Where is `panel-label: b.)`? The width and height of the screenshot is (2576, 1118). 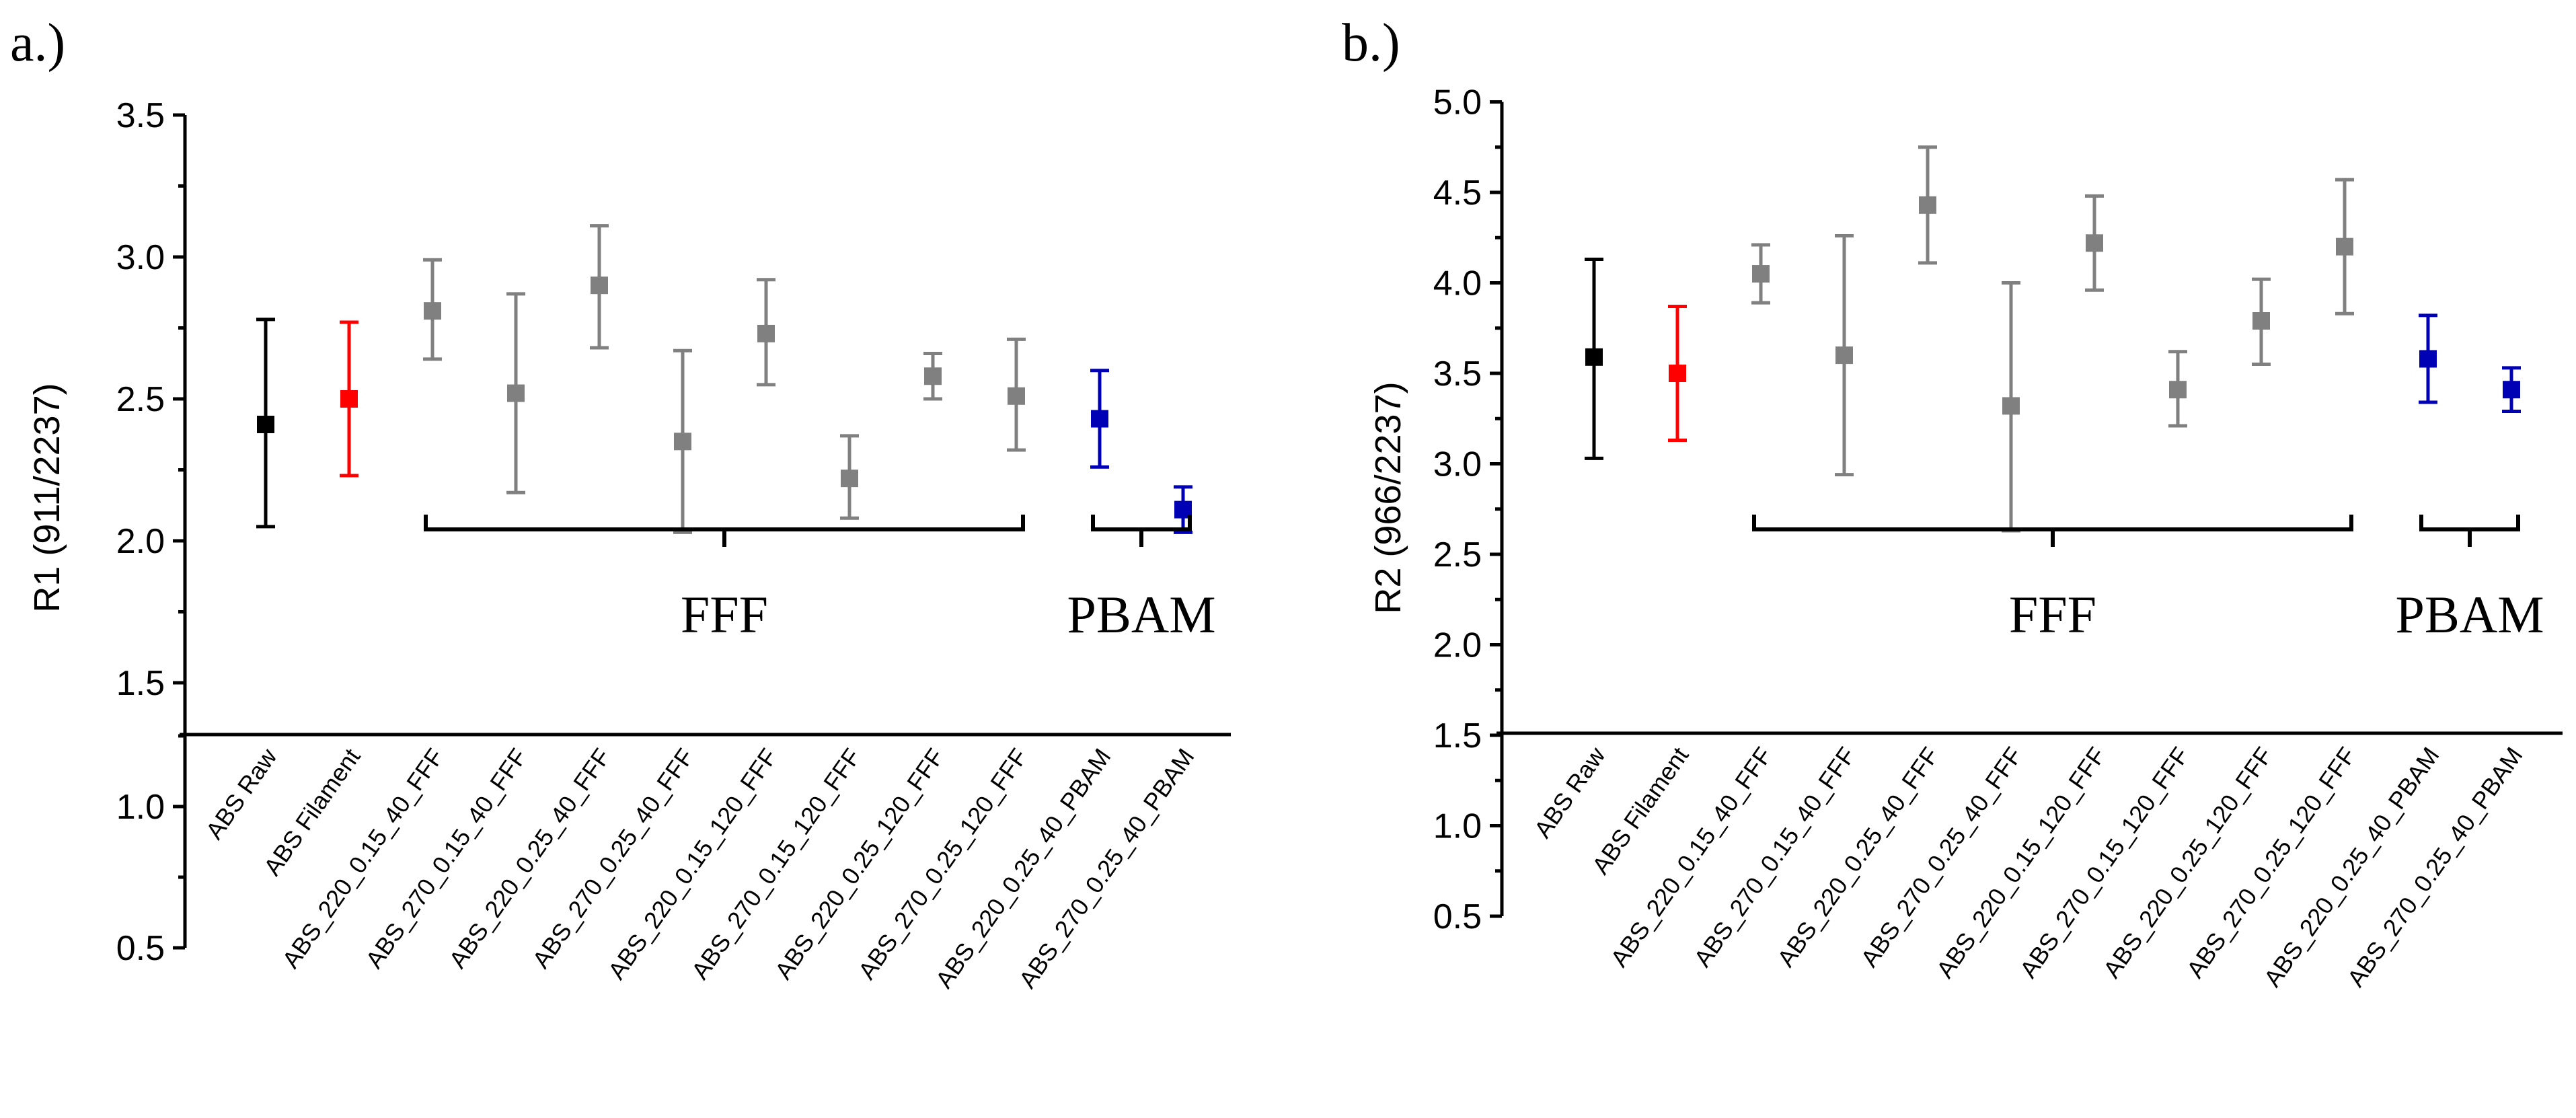 panel-label: b.) is located at coordinates (1371, 43).